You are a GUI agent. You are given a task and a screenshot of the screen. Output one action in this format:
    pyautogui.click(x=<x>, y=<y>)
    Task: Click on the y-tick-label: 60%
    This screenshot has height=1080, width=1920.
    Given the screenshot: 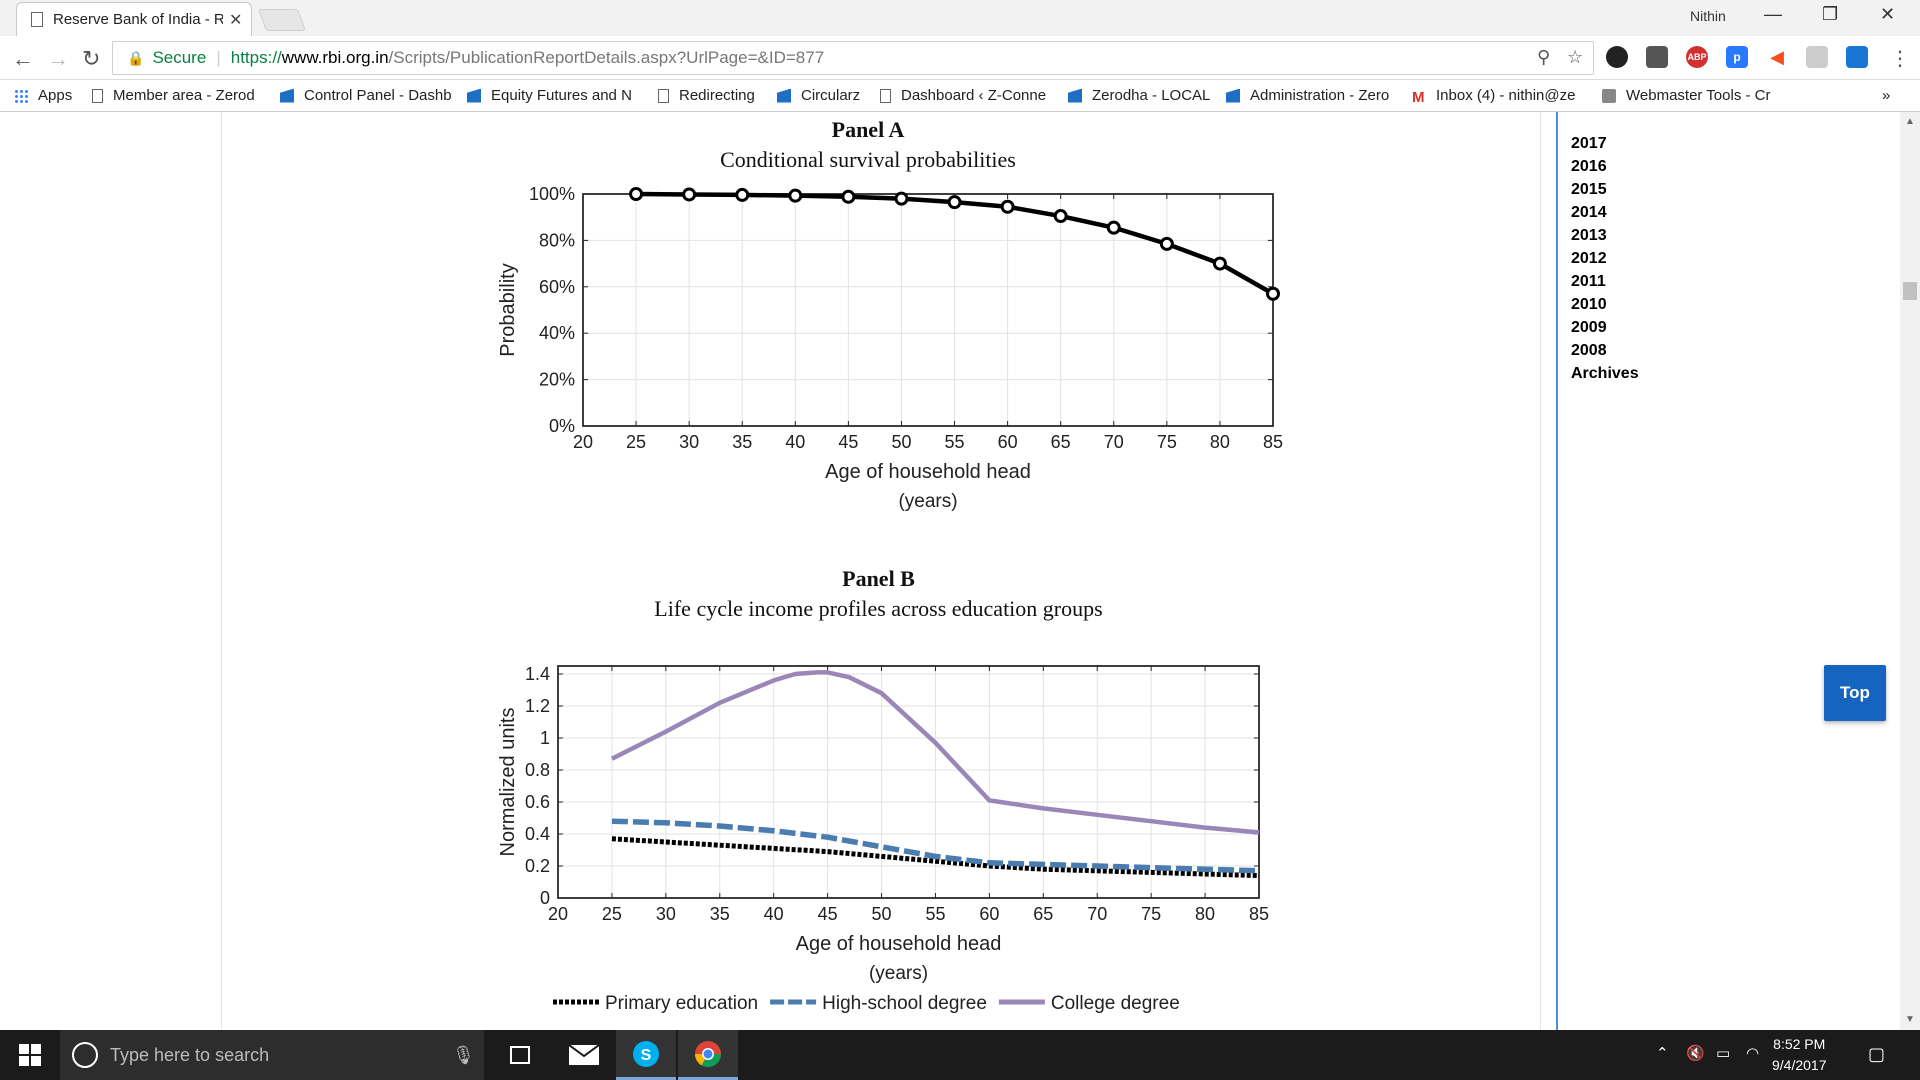 What is the action you would take?
    pyautogui.click(x=557, y=287)
    